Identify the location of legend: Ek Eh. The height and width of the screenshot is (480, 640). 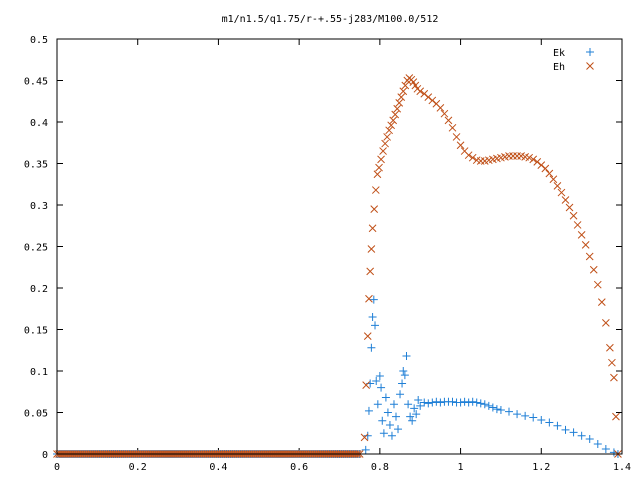
(573, 60).